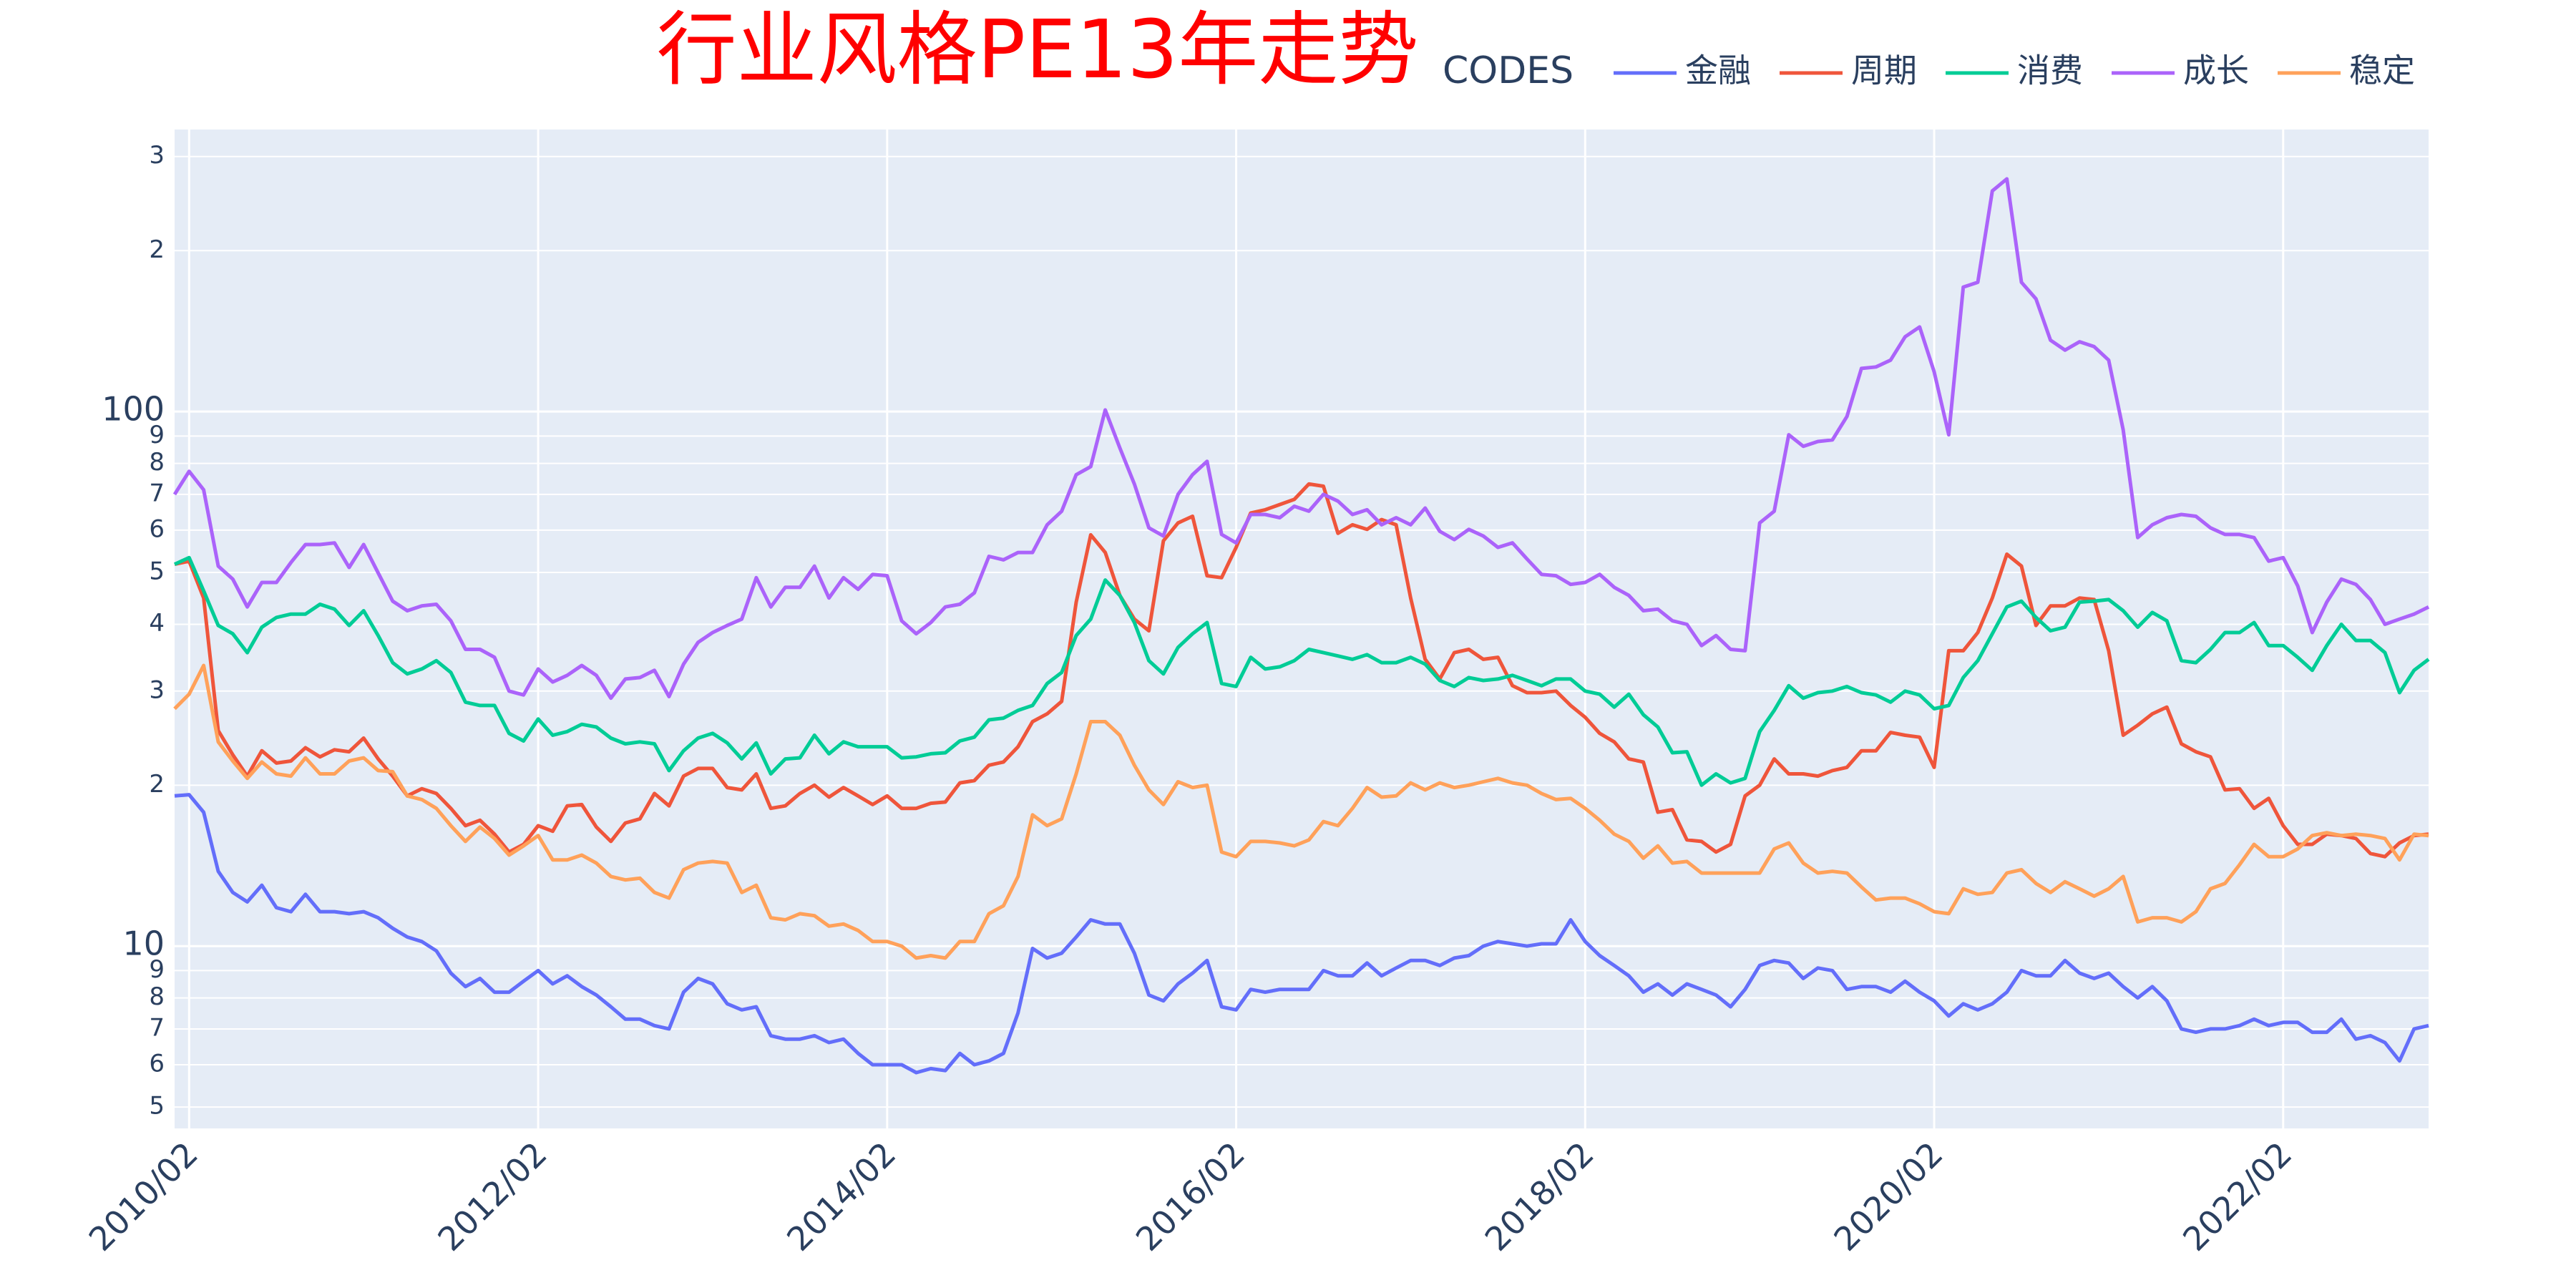  I want to click on x-tick-label: 2016/02, so click(1190, 1196).